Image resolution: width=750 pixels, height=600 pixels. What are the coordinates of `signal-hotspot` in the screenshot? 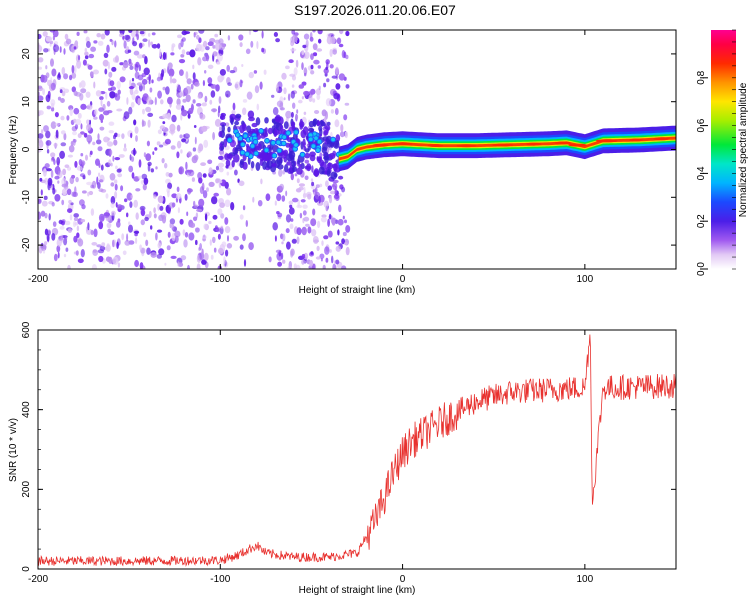 It's located at (402, 144).